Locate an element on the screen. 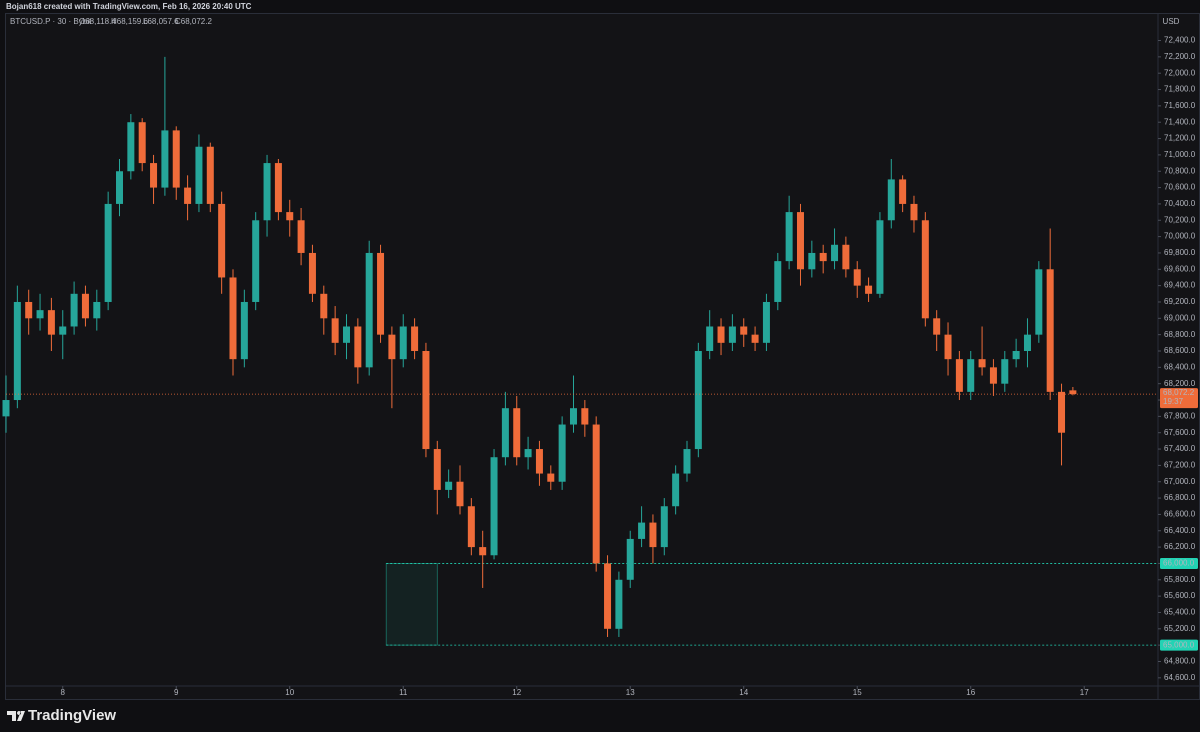 Image resolution: width=1200 pixels, height=732 pixels. x-tick-label: 12 is located at coordinates (516, 692).